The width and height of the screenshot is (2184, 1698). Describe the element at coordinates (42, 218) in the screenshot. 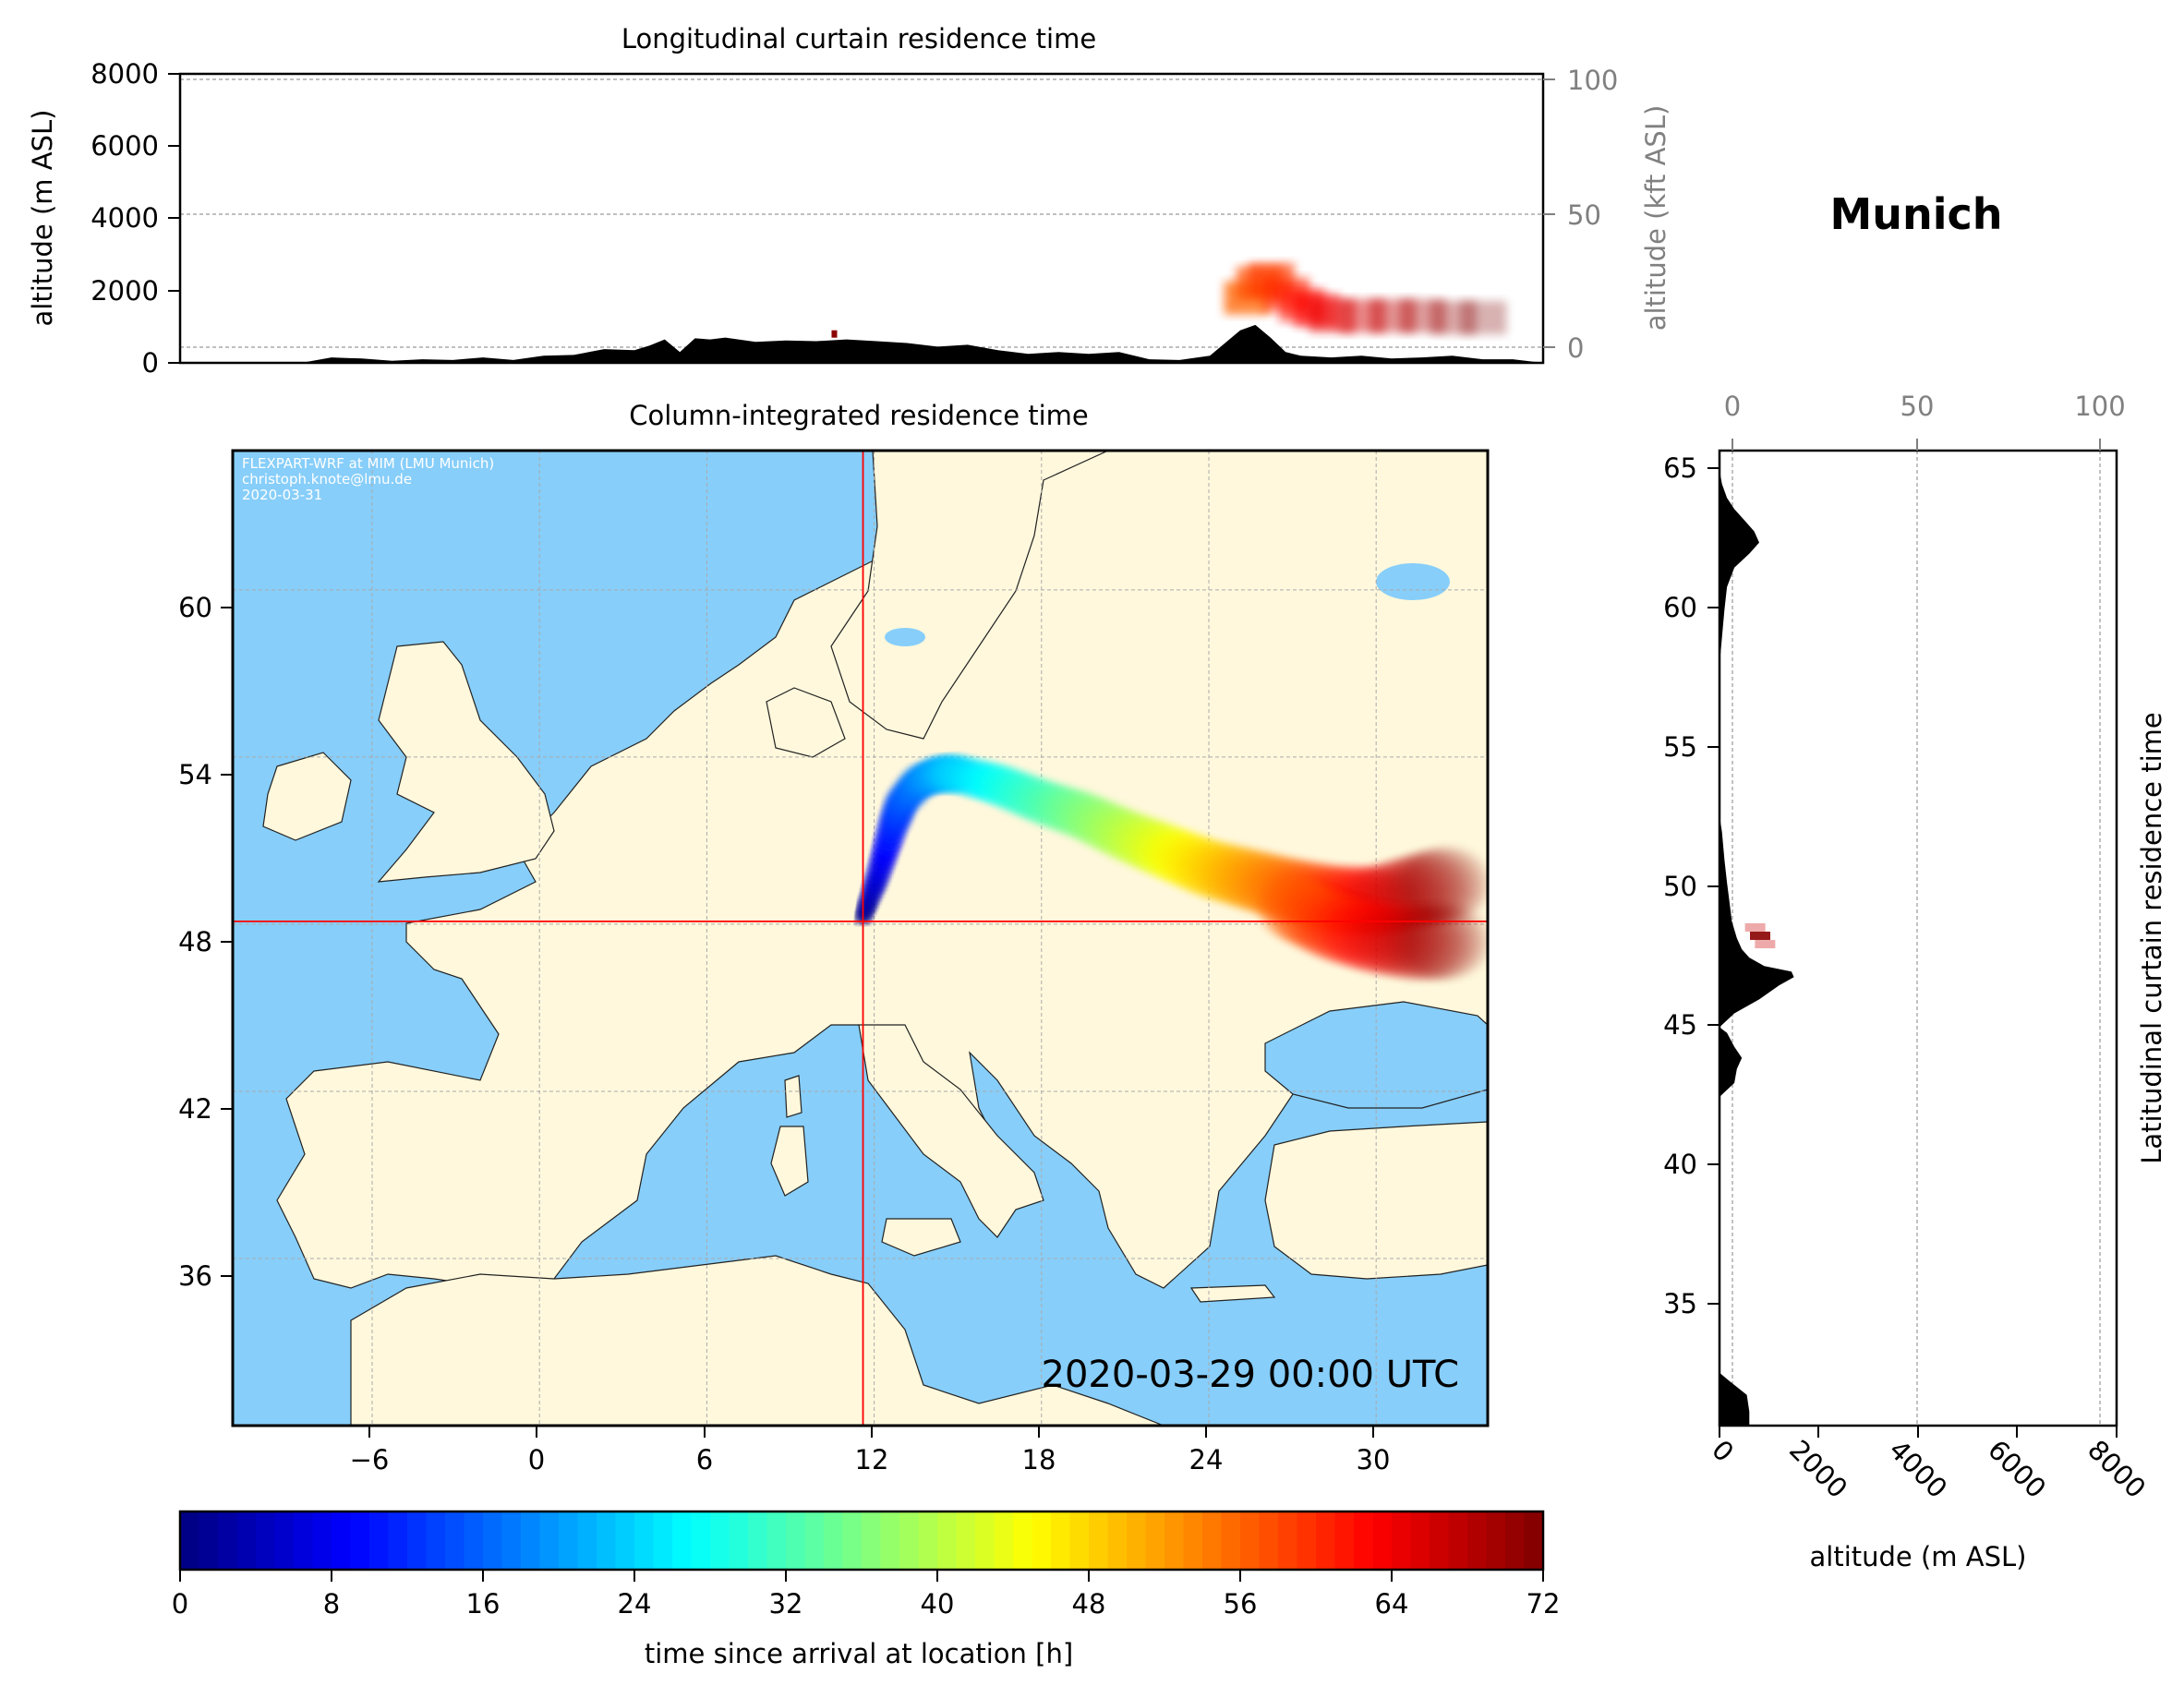

I see `top-ylabel-left: altitude (m ASL)` at that location.